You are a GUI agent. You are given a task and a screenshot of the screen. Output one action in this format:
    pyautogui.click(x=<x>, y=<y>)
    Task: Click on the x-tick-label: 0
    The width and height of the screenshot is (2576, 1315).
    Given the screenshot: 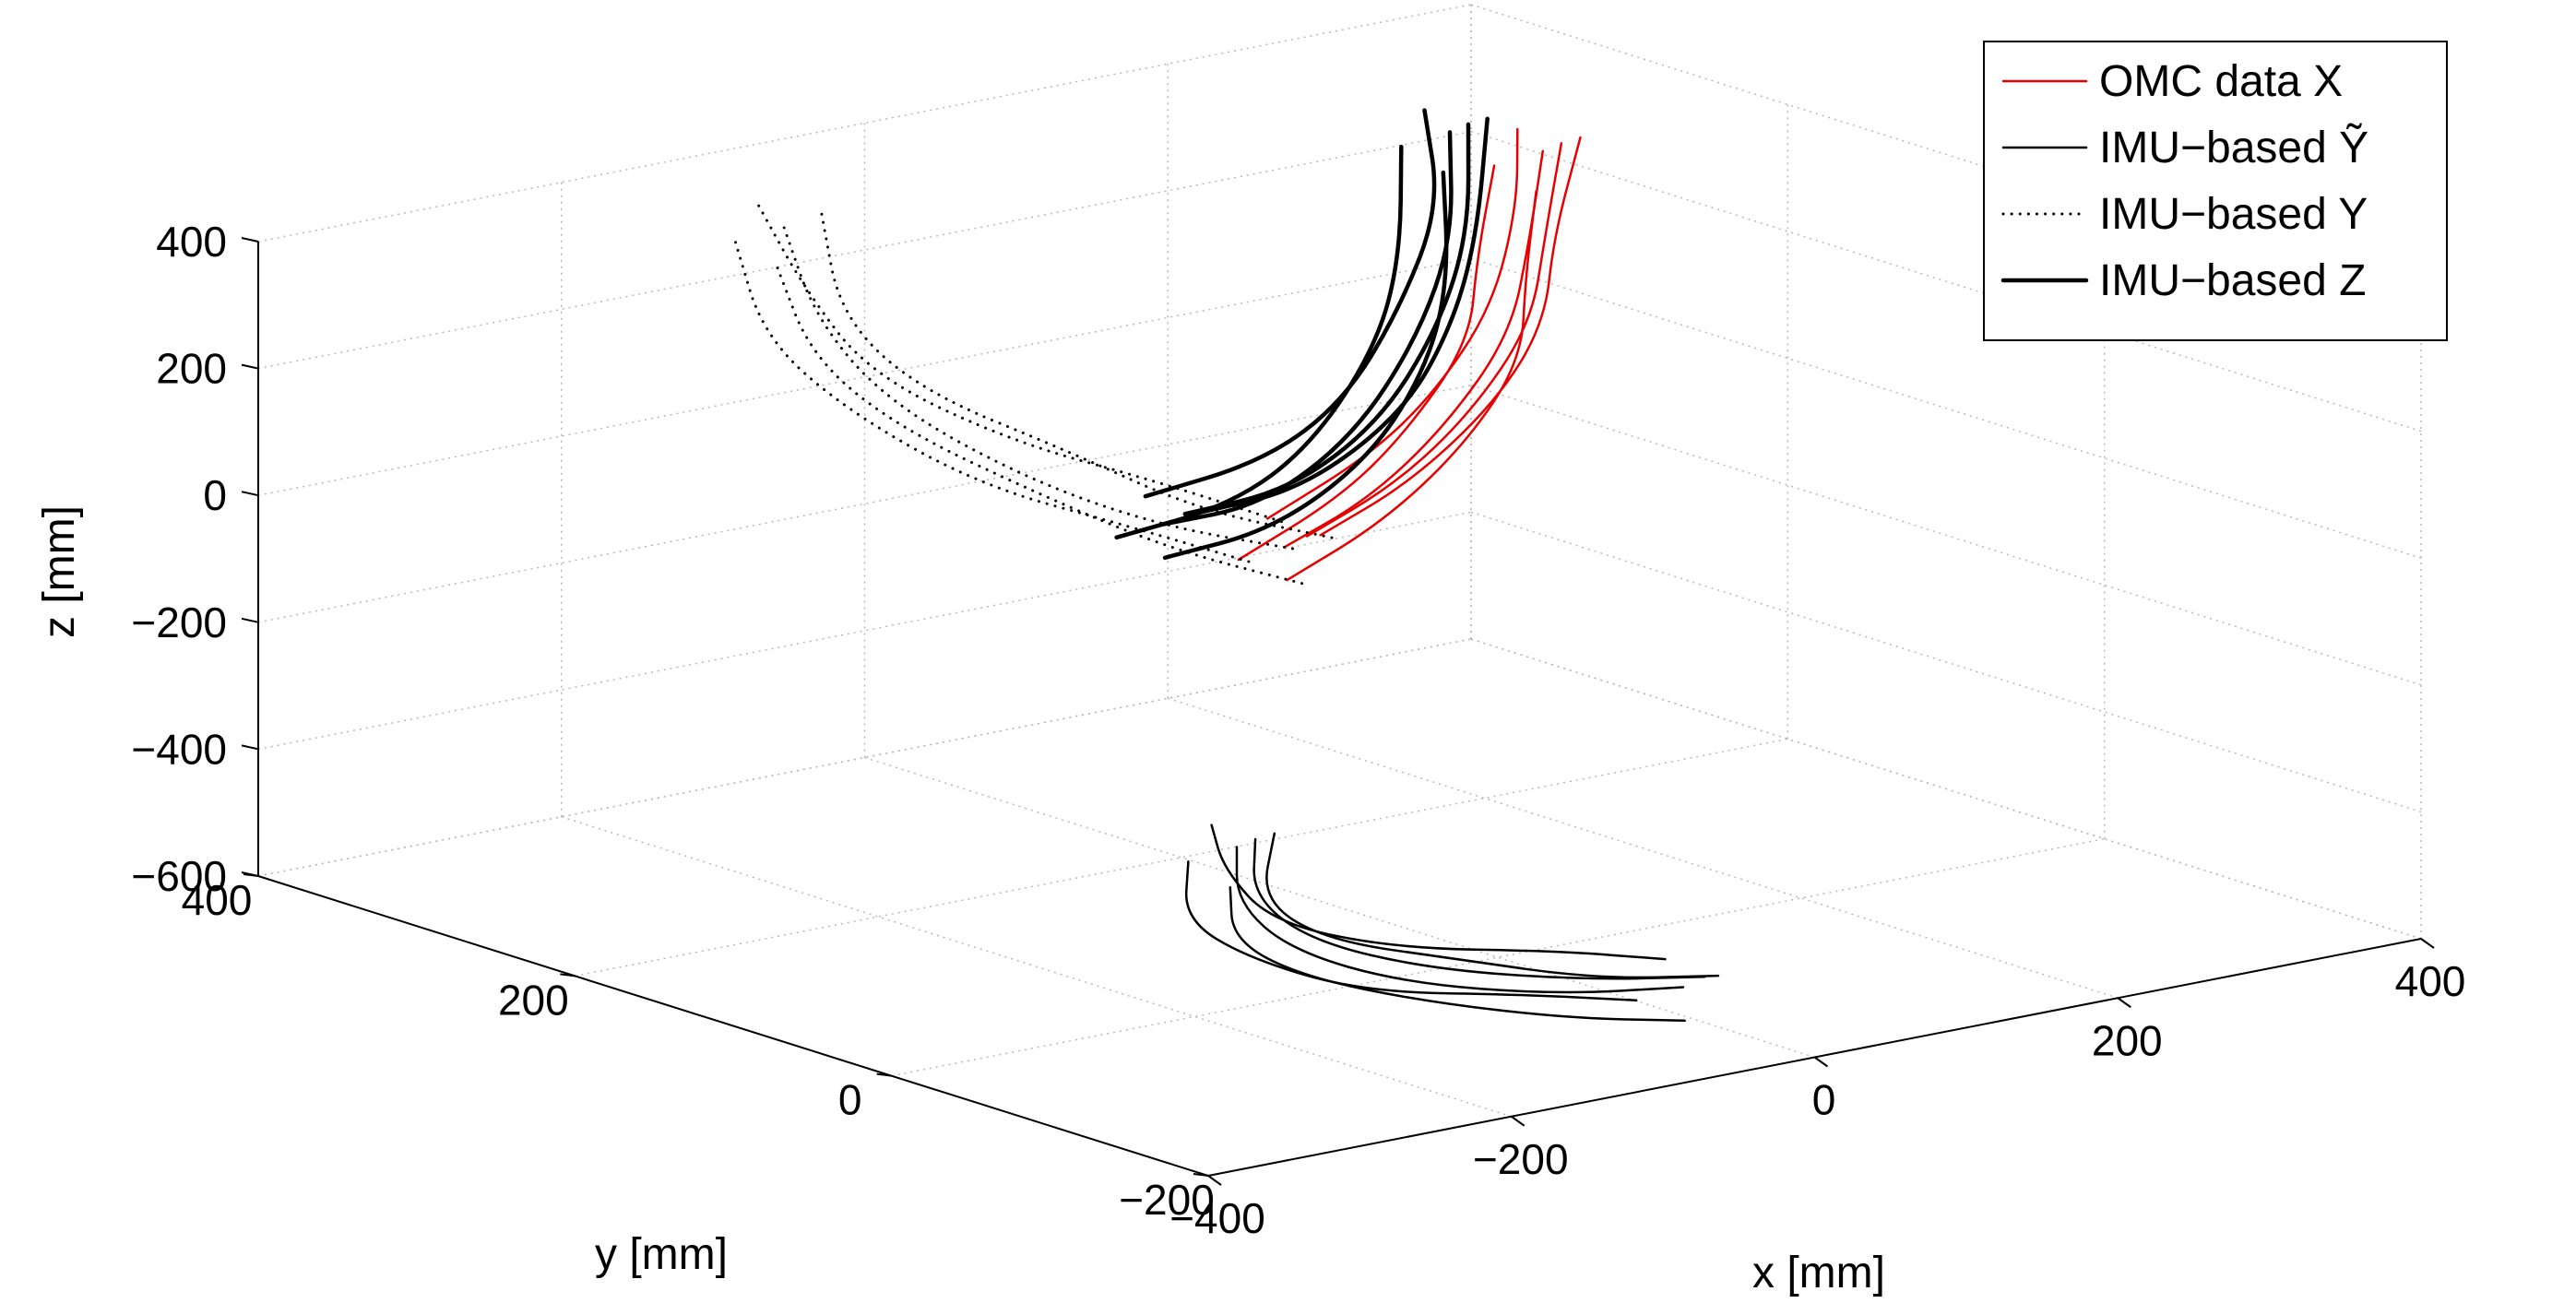 What is the action you would take?
    pyautogui.click(x=1824, y=1100)
    